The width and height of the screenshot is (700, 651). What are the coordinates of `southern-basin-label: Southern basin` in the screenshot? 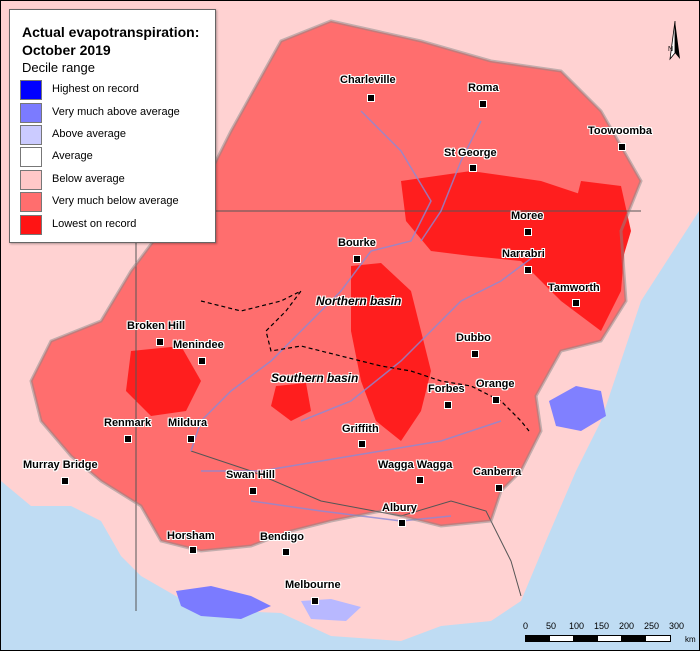 It's located at (315, 378).